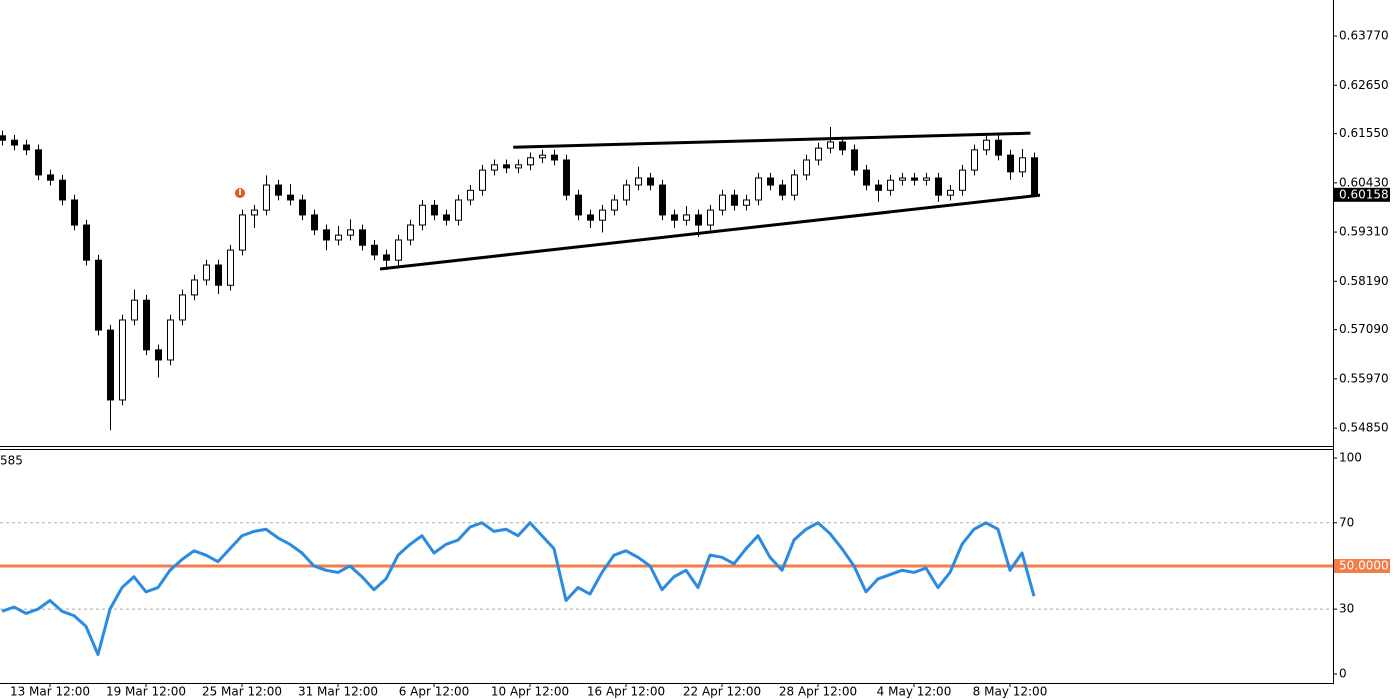  Describe the element at coordinates (914, 692) in the screenshot. I see `x-tick-label: 4 May 12:00` at that location.